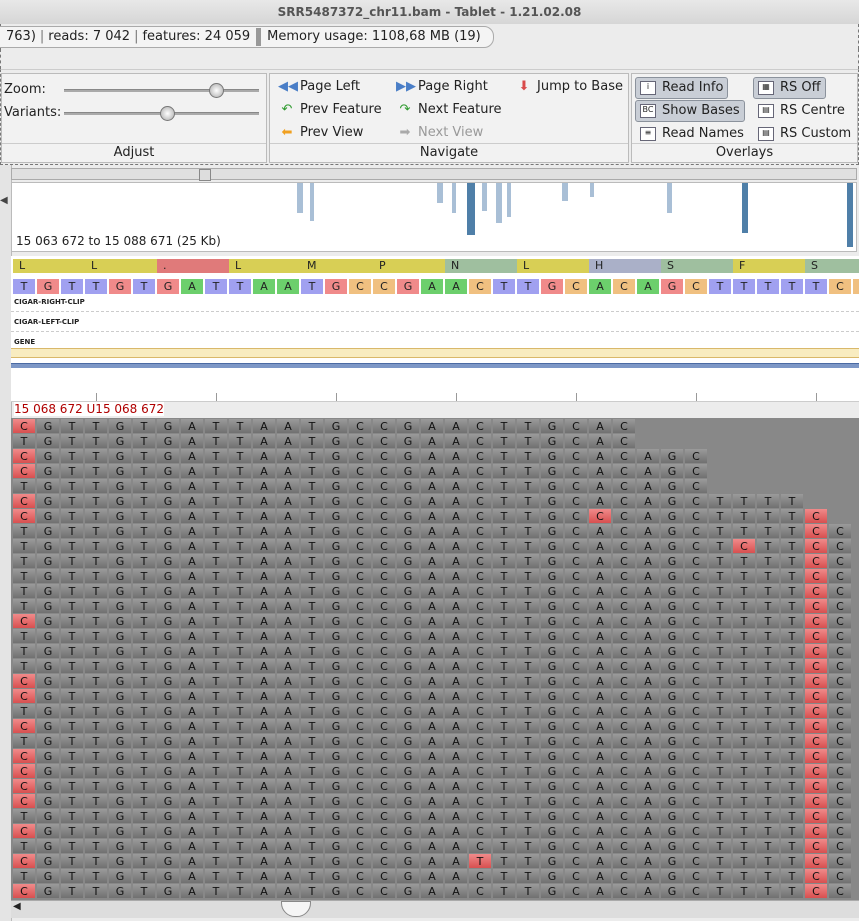 The height and width of the screenshot is (921, 859). What do you see at coordinates (440, 133) in the screenshot?
I see `next-view-button: ➡ Next View` at bounding box center [440, 133].